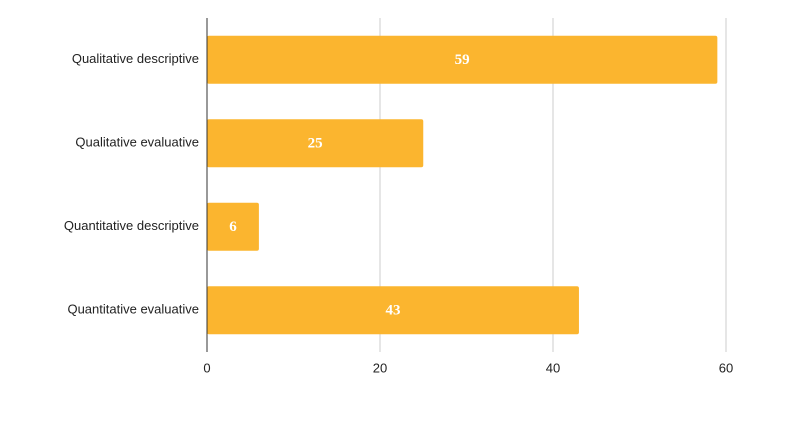 This screenshot has height=435, width=805. I want to click on x-tick-label: 0, so click(206, 367).